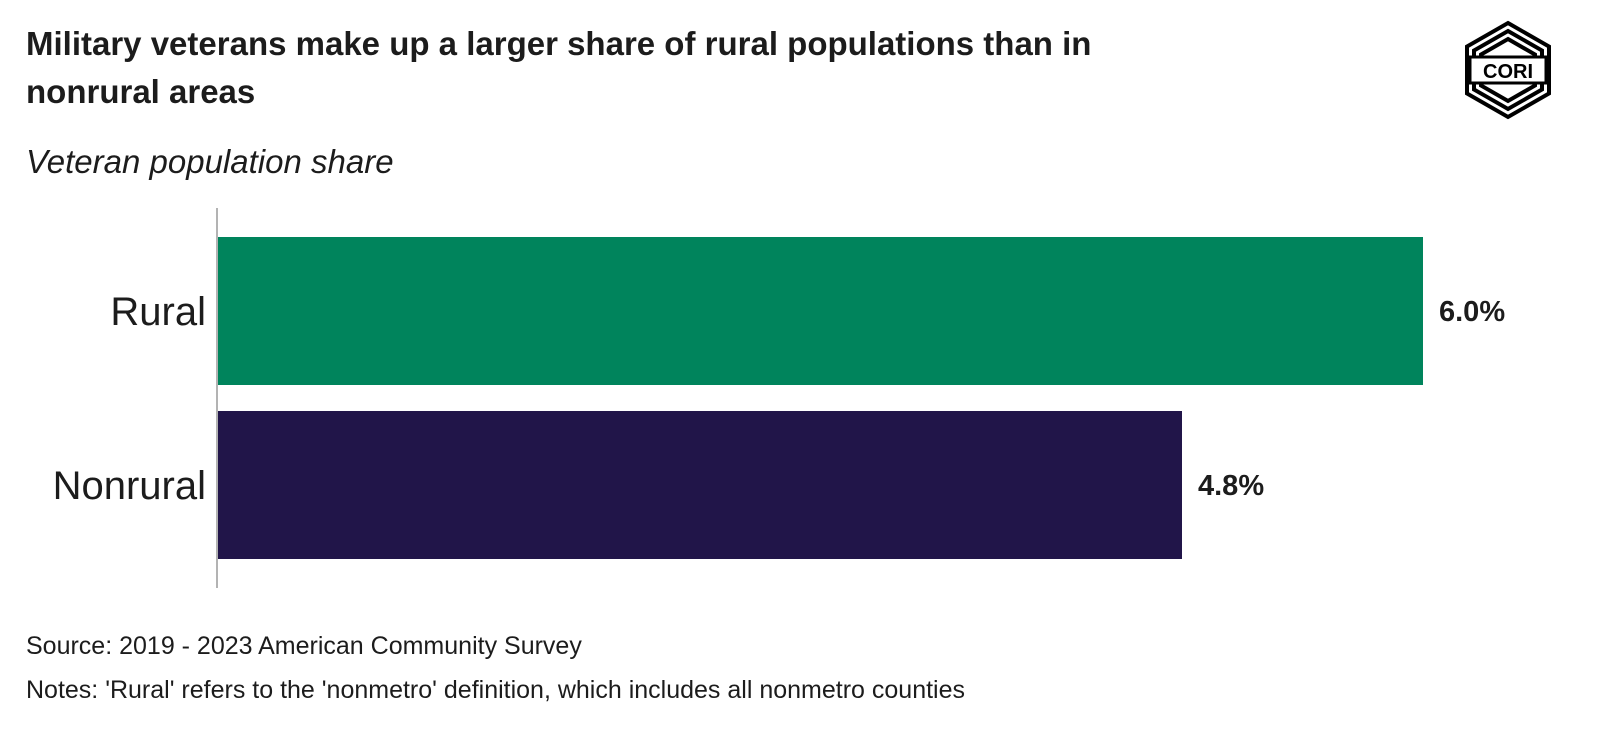 The height and width of the screenshot is (741, 1600). I want to click on logo-text: CORI, so click(1508, 72).